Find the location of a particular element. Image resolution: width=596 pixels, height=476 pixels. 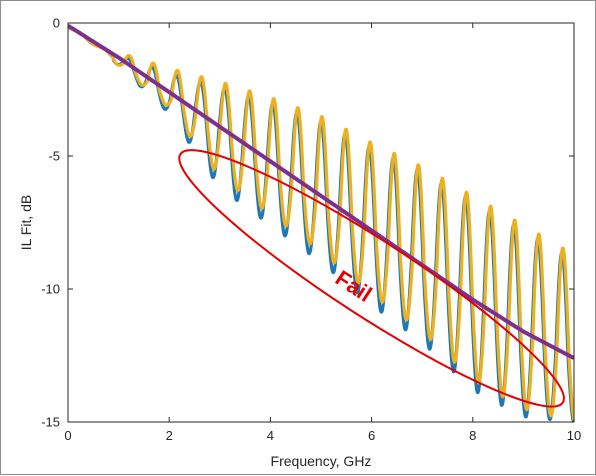

x-tick-label: 8 is located at coordinates (472, 435).